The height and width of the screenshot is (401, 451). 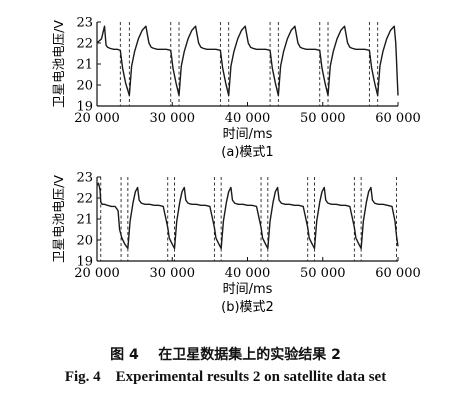 I want to click on chart-a-x-tick-label-1: 30 000, so click(x=173, y=118).